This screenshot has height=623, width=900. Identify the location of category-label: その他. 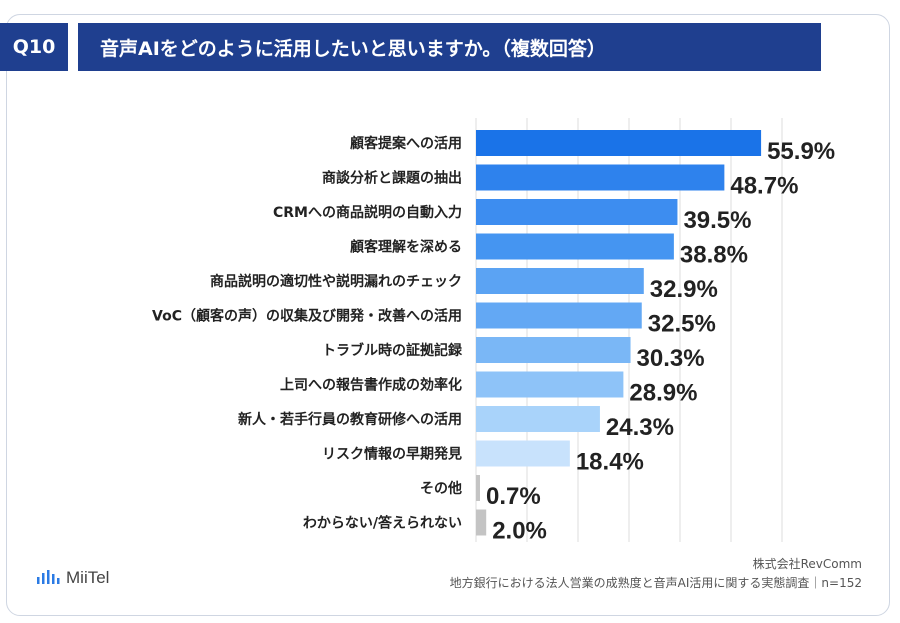
(441, 488).